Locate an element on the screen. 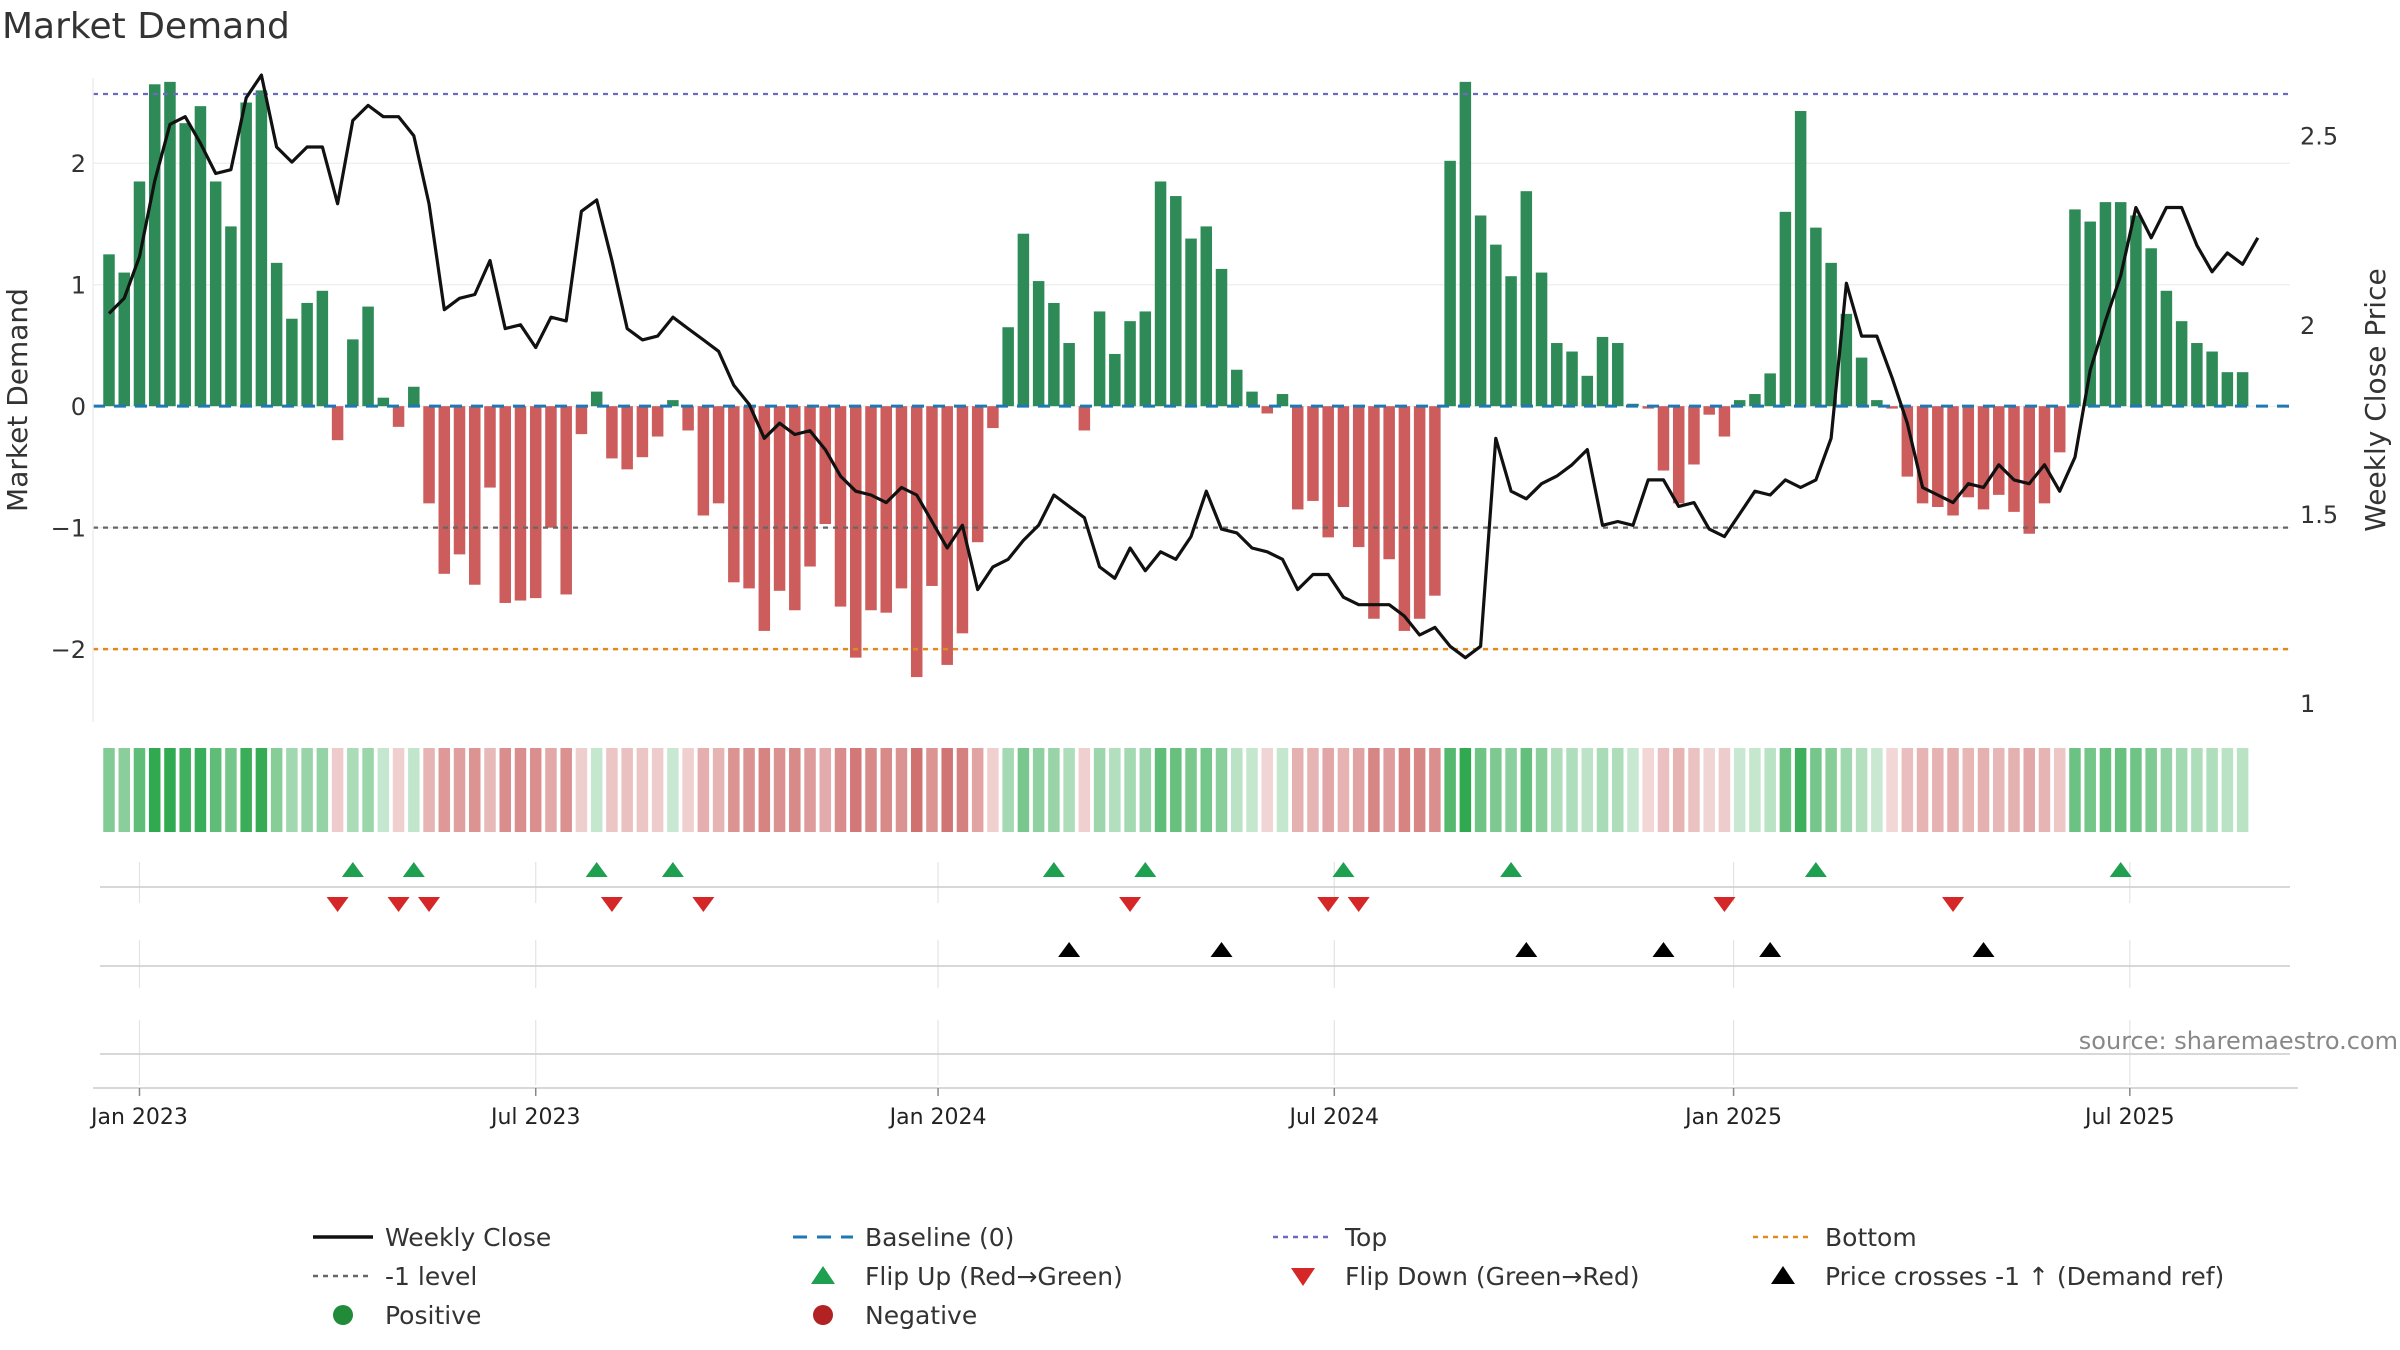 The height and width of the screenshot is (1350, 2400). legend-swatch-triangle-down is located at coordinates (1303, 1277).